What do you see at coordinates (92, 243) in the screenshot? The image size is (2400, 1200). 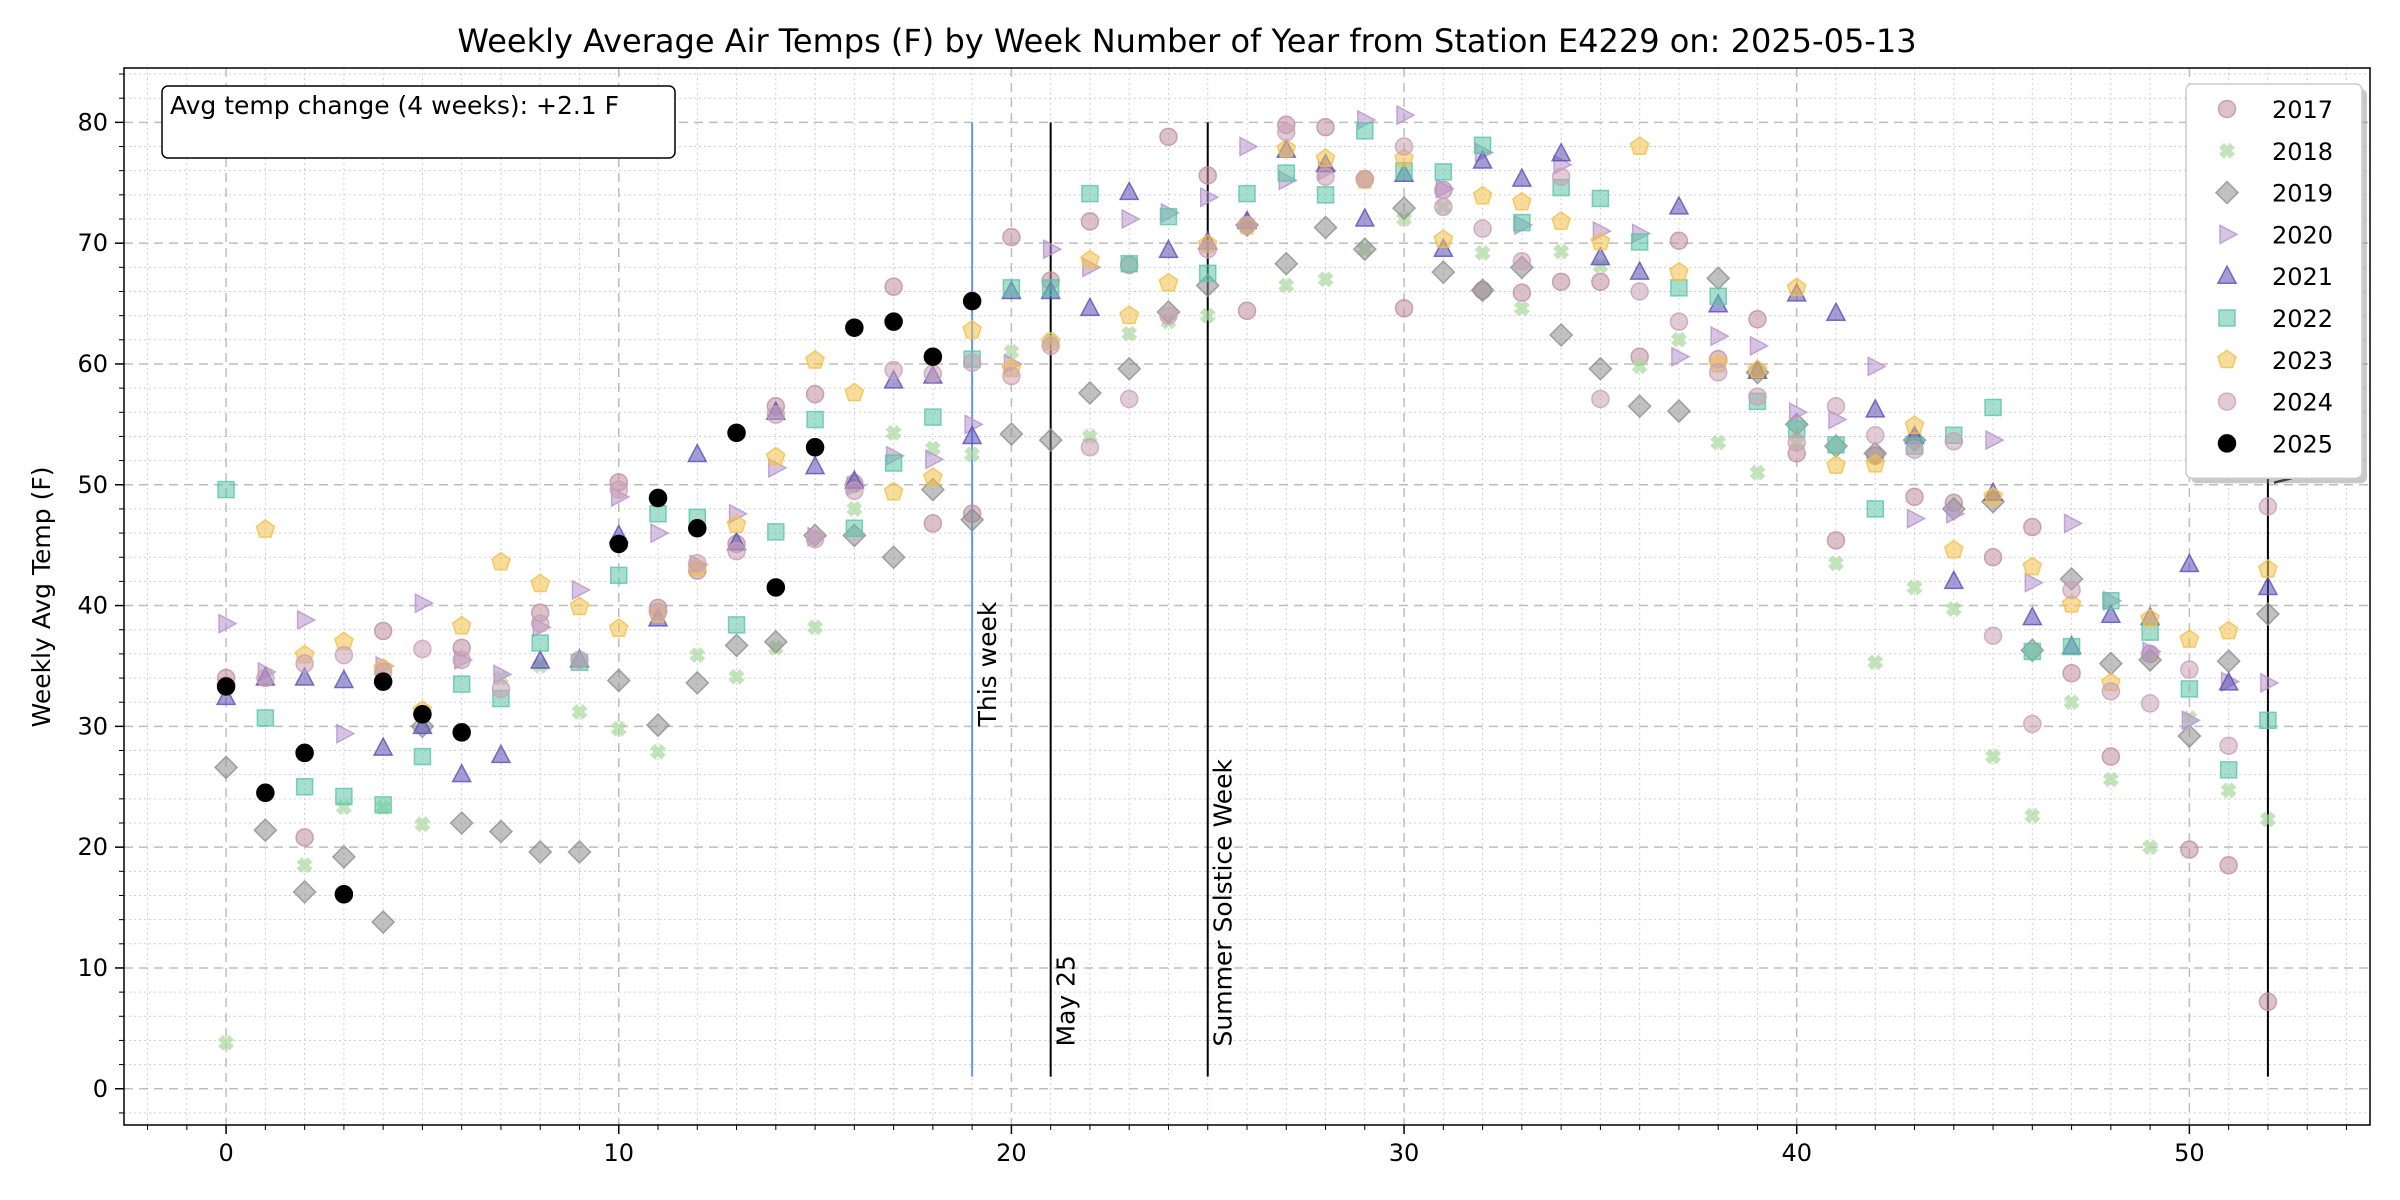 I see `y-tick-label: 70` at bounding box center [92, 243].